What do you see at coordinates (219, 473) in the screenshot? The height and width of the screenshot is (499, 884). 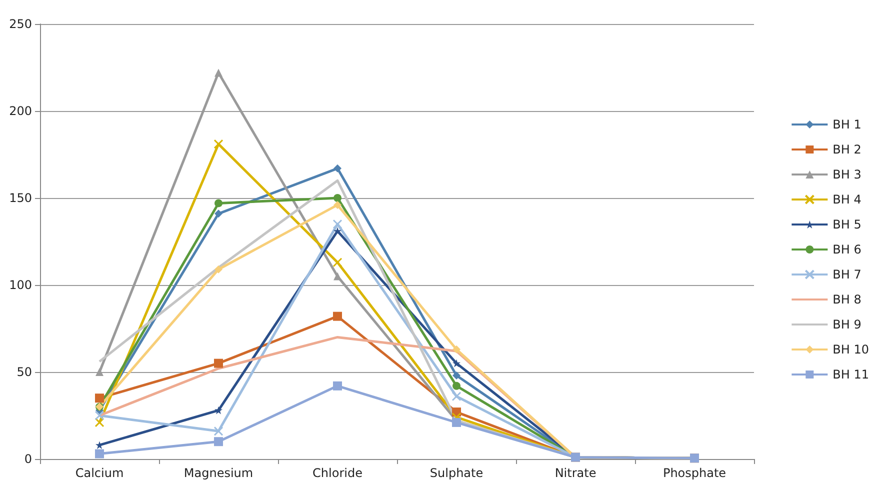 I see `x-tick-label: Magnesium` at bounding box center [219, 473].